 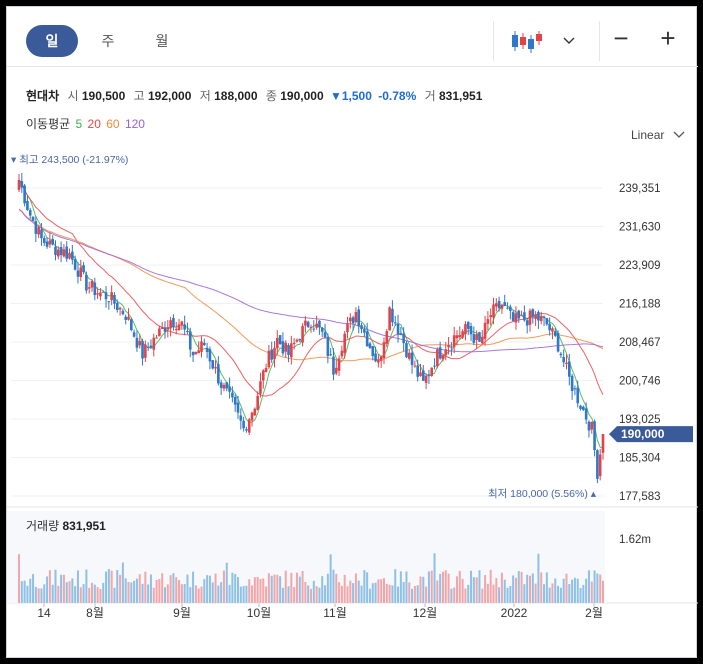 I want to click on ma-20-label: 20, so click(x=94, y=124).